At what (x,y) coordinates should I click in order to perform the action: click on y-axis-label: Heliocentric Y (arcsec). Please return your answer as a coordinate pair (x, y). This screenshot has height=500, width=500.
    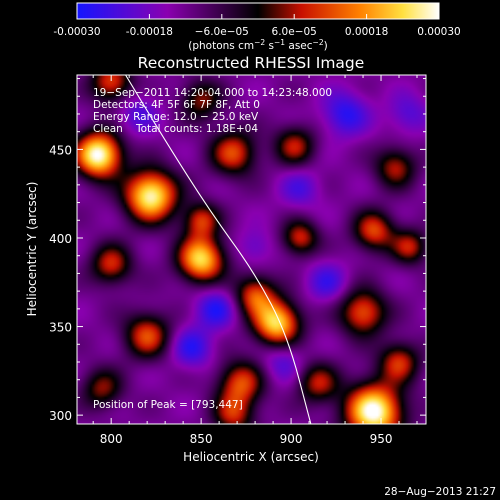
    Looking at the image, I should click on (32, 249).